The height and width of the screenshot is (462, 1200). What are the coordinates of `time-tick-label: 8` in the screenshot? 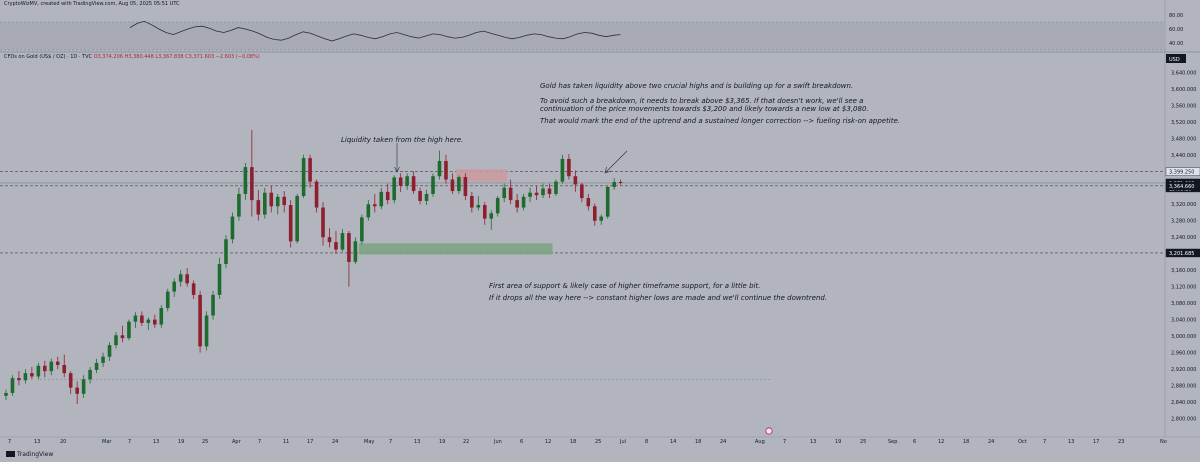 It's located at (646, 442).